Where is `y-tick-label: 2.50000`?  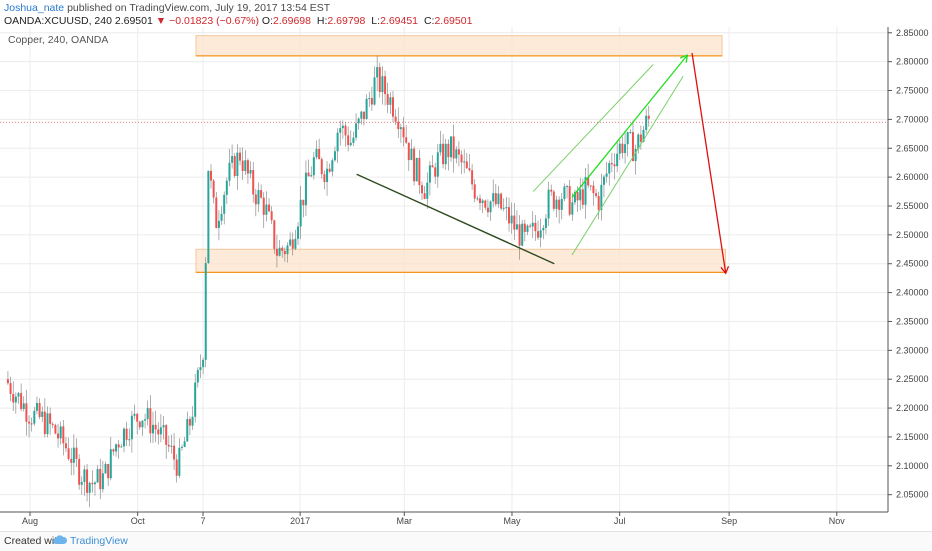 y-tick-label: 2.50000 is located at coordinates (912, 235).